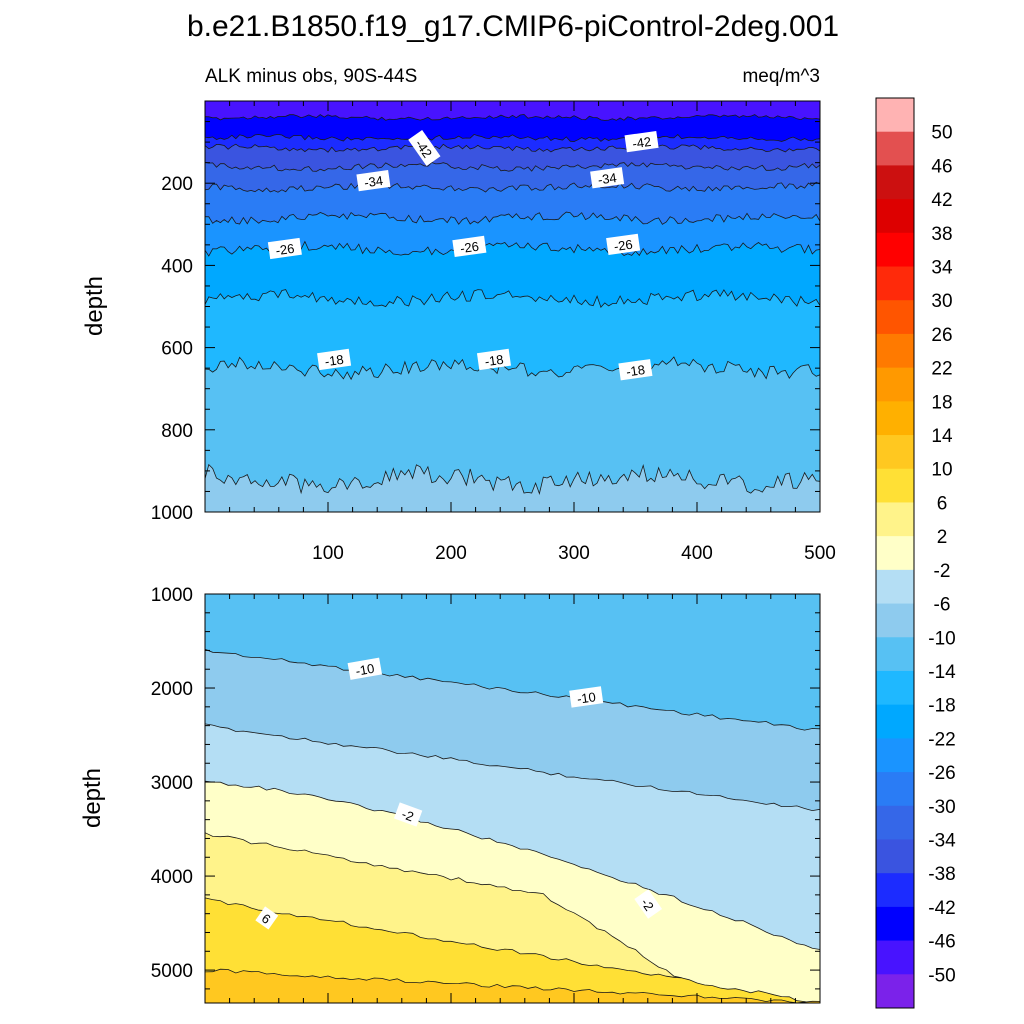 The image size is (1024, 1024). Describe the element at coordinates (942, 537) in the screenshot. I see `colorbar-label: 2` at that location.